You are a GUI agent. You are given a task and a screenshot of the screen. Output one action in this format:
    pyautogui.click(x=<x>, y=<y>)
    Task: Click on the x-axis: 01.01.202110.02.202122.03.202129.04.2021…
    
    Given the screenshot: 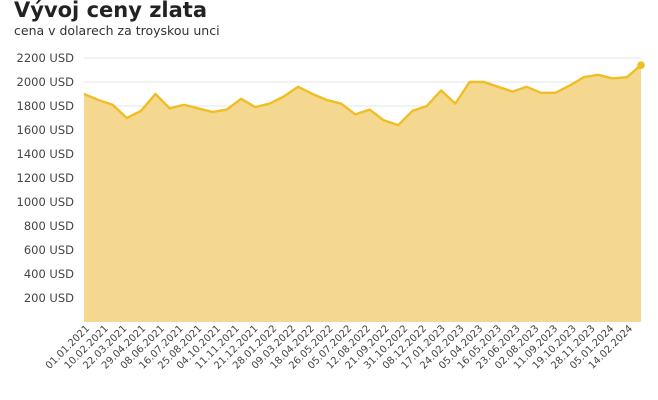 What is the action you would take?
    pyautogui.click(x=339, y=347)
    